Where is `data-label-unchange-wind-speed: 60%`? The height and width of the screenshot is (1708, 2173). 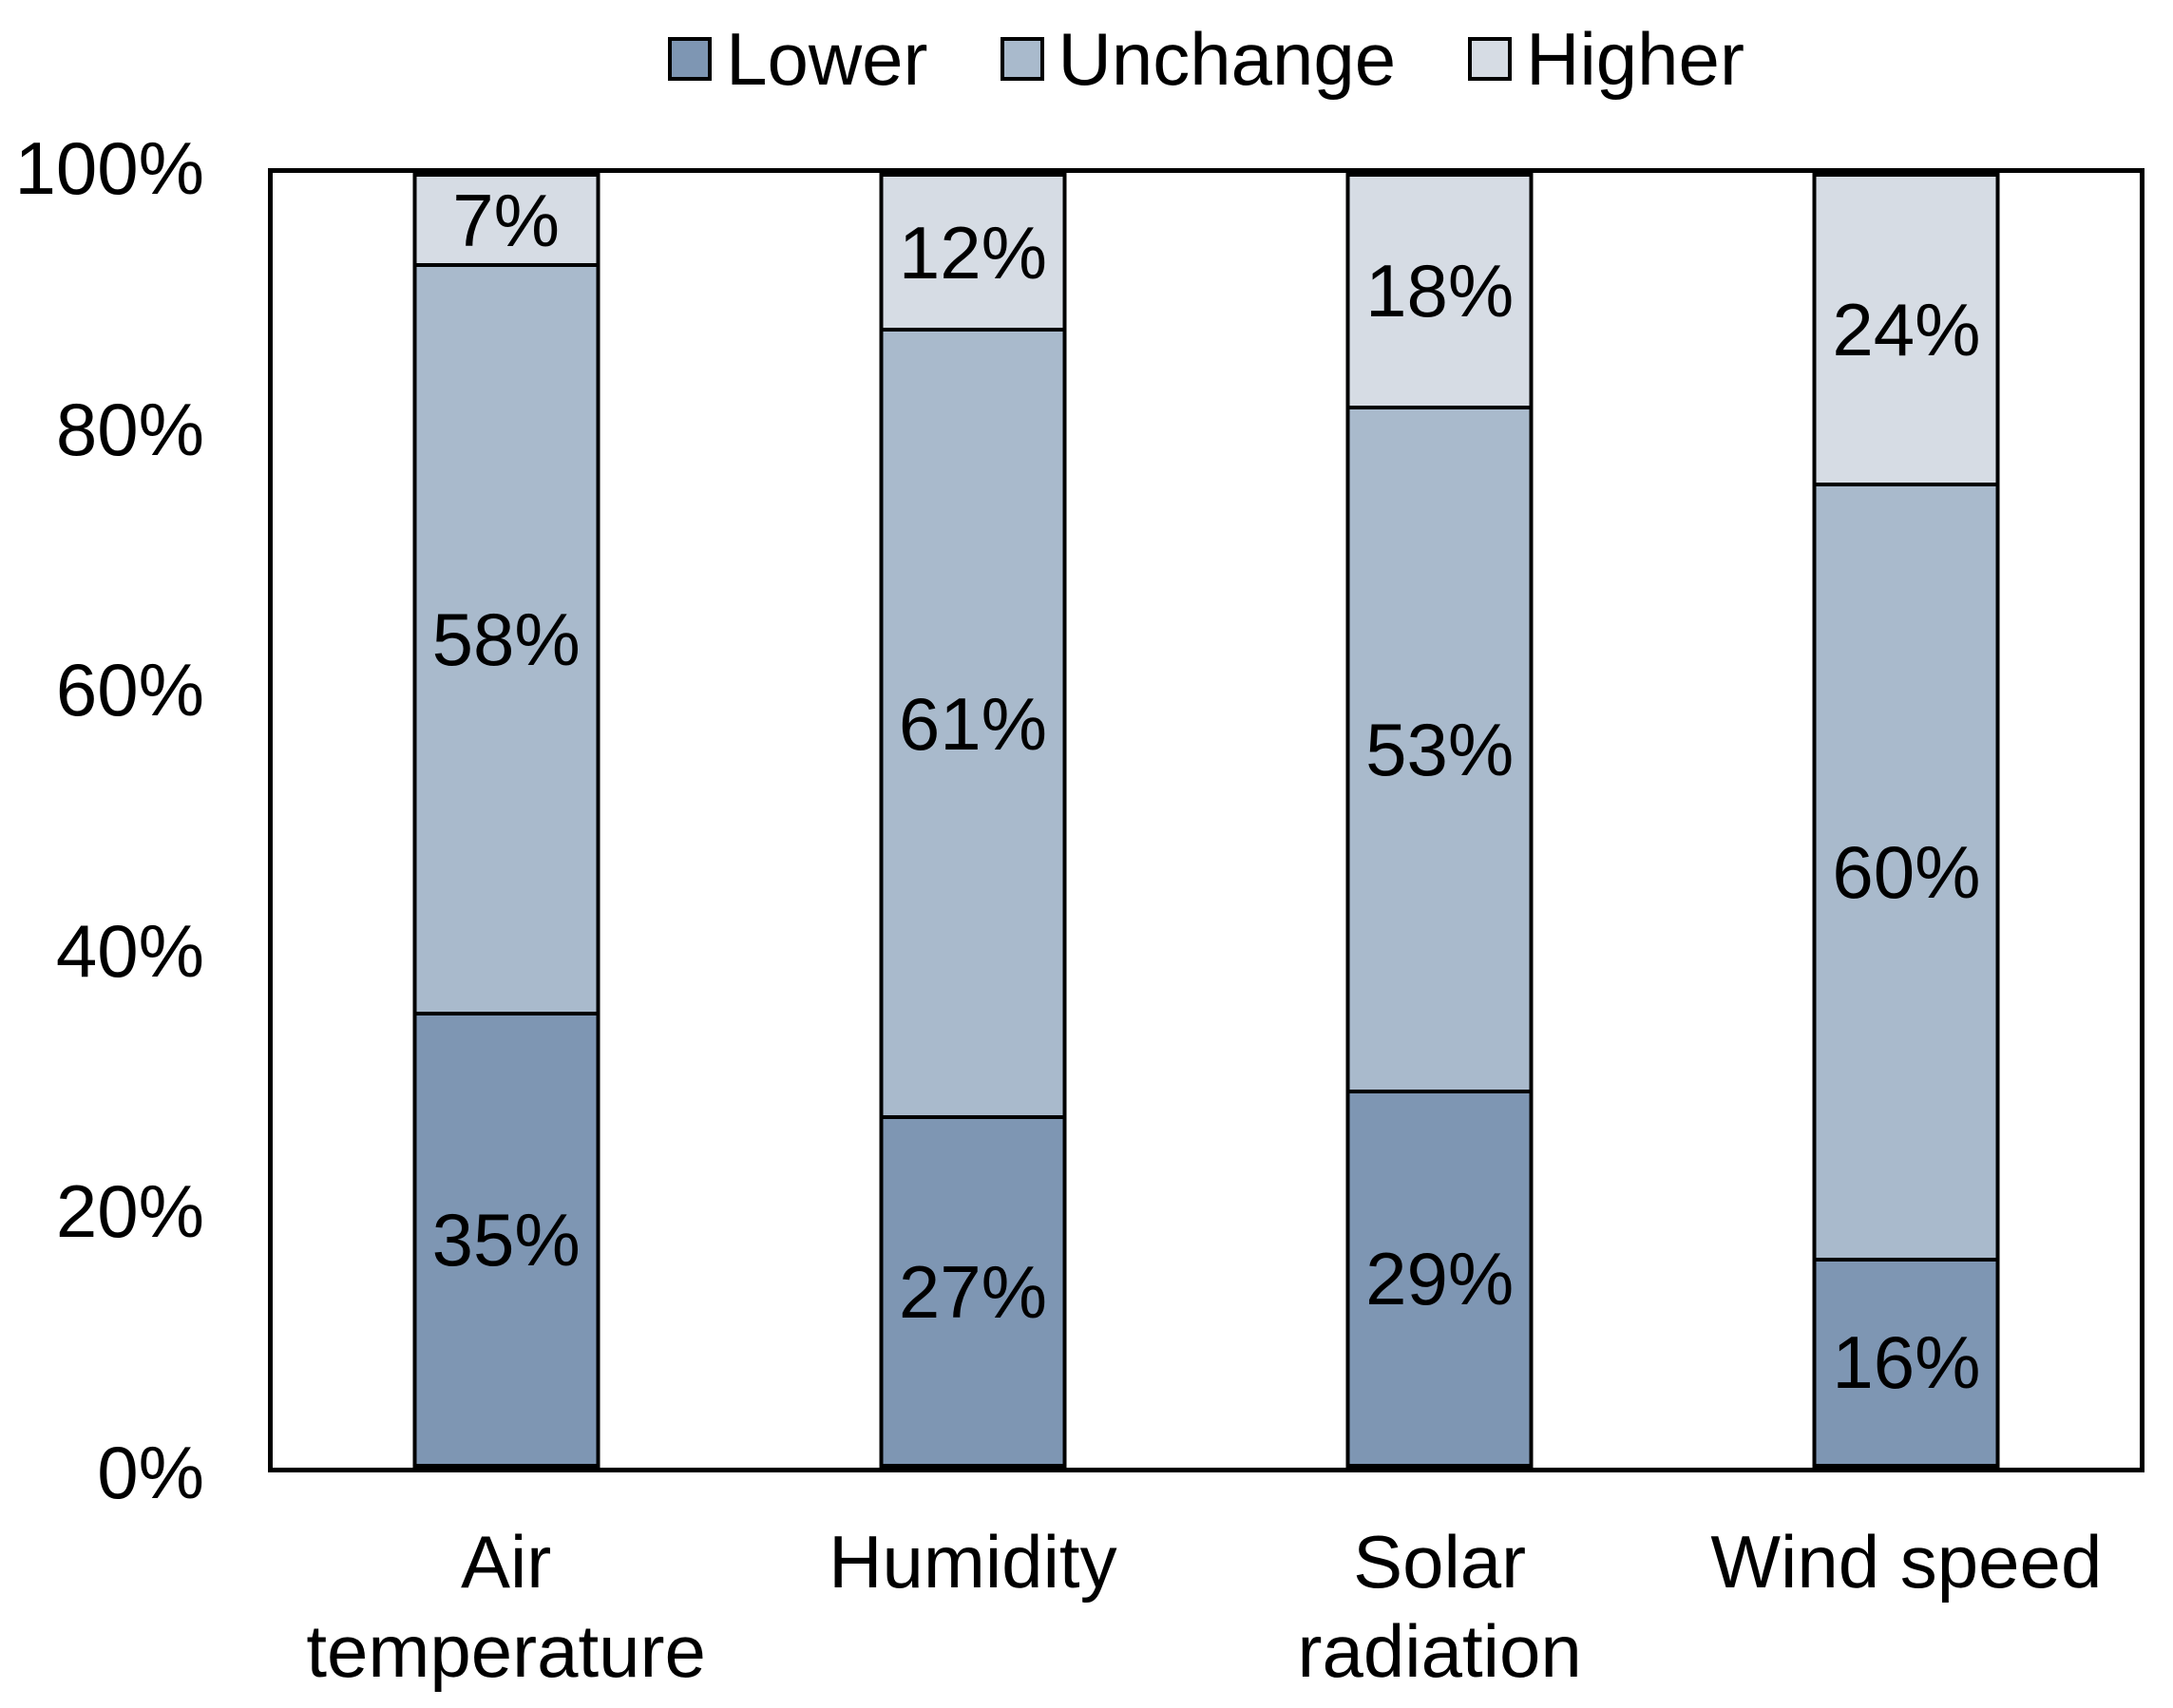
data-label-unchange-wind-speed: 60% is located at coordinates (1906, 871).